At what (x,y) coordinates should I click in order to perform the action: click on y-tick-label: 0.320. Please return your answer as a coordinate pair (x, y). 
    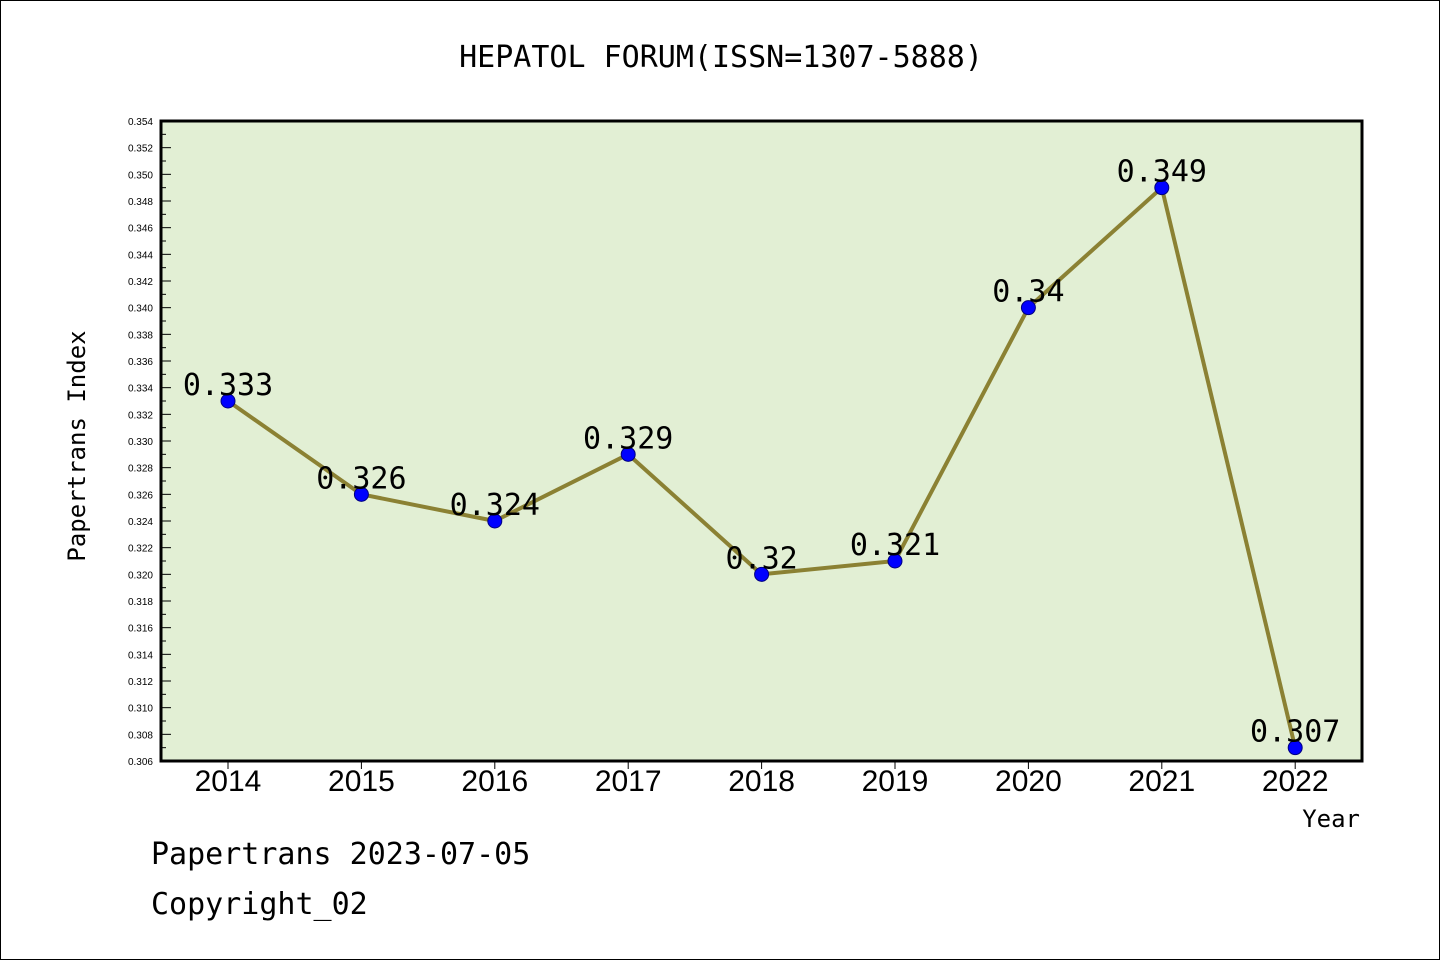
    Looking at the image, I should click on (140, 575).